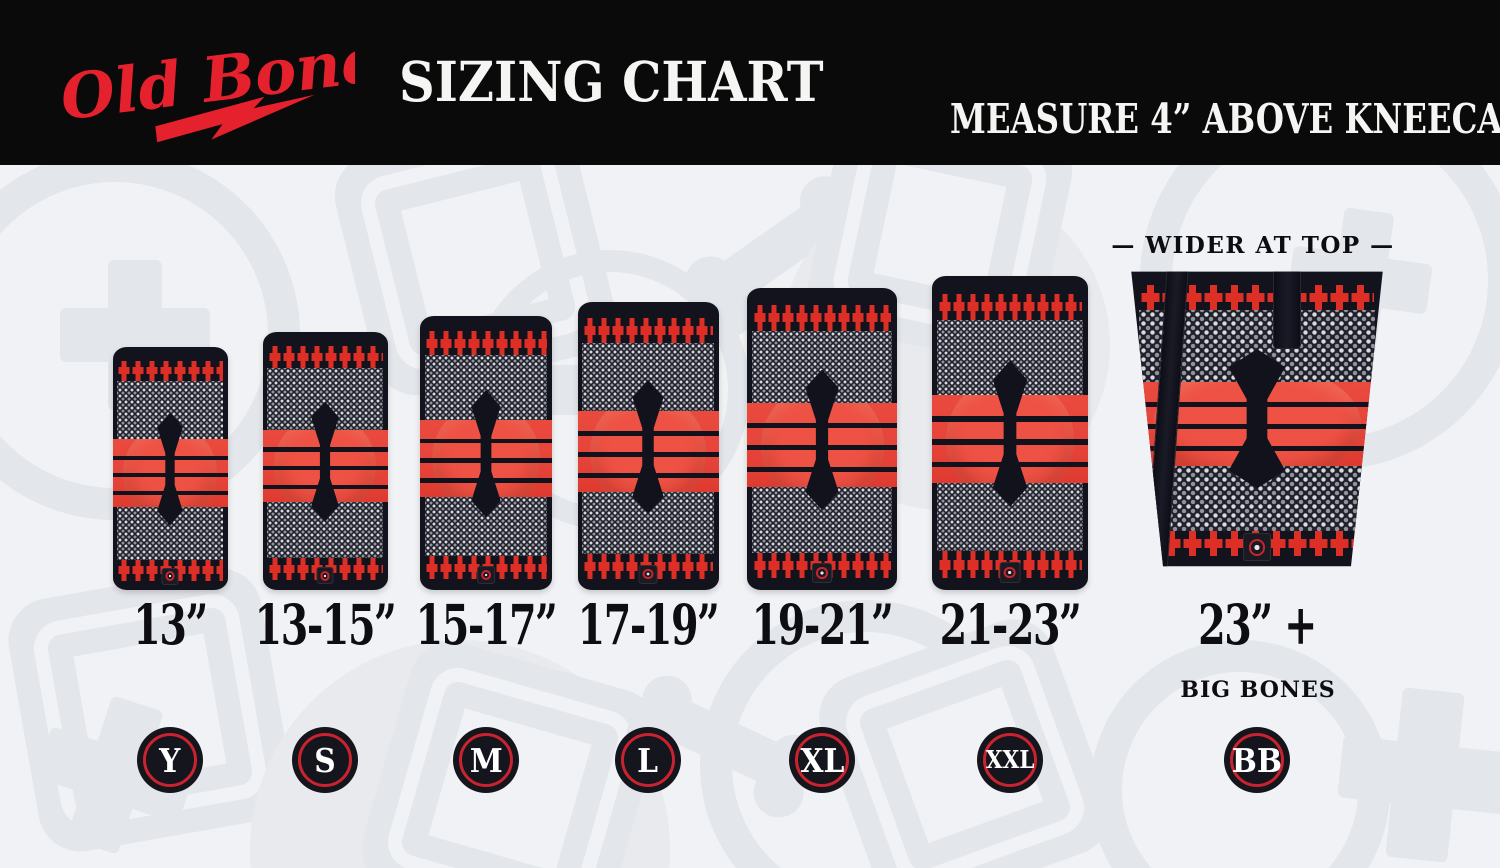  I want to click on size-badge: BB, so click(1257, 760).